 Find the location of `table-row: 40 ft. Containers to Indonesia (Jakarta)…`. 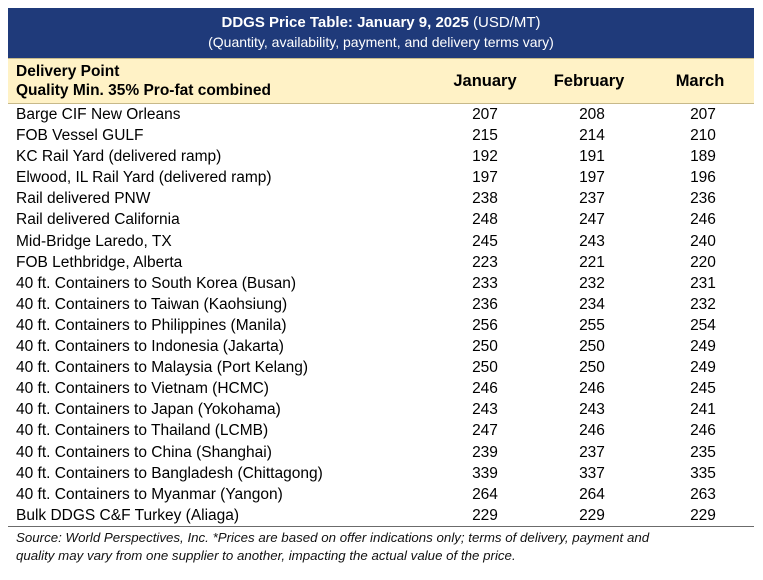

table-row: 40 ft. Containers to Indonesia (Jakarta)… is located at coordinates (385, 346).